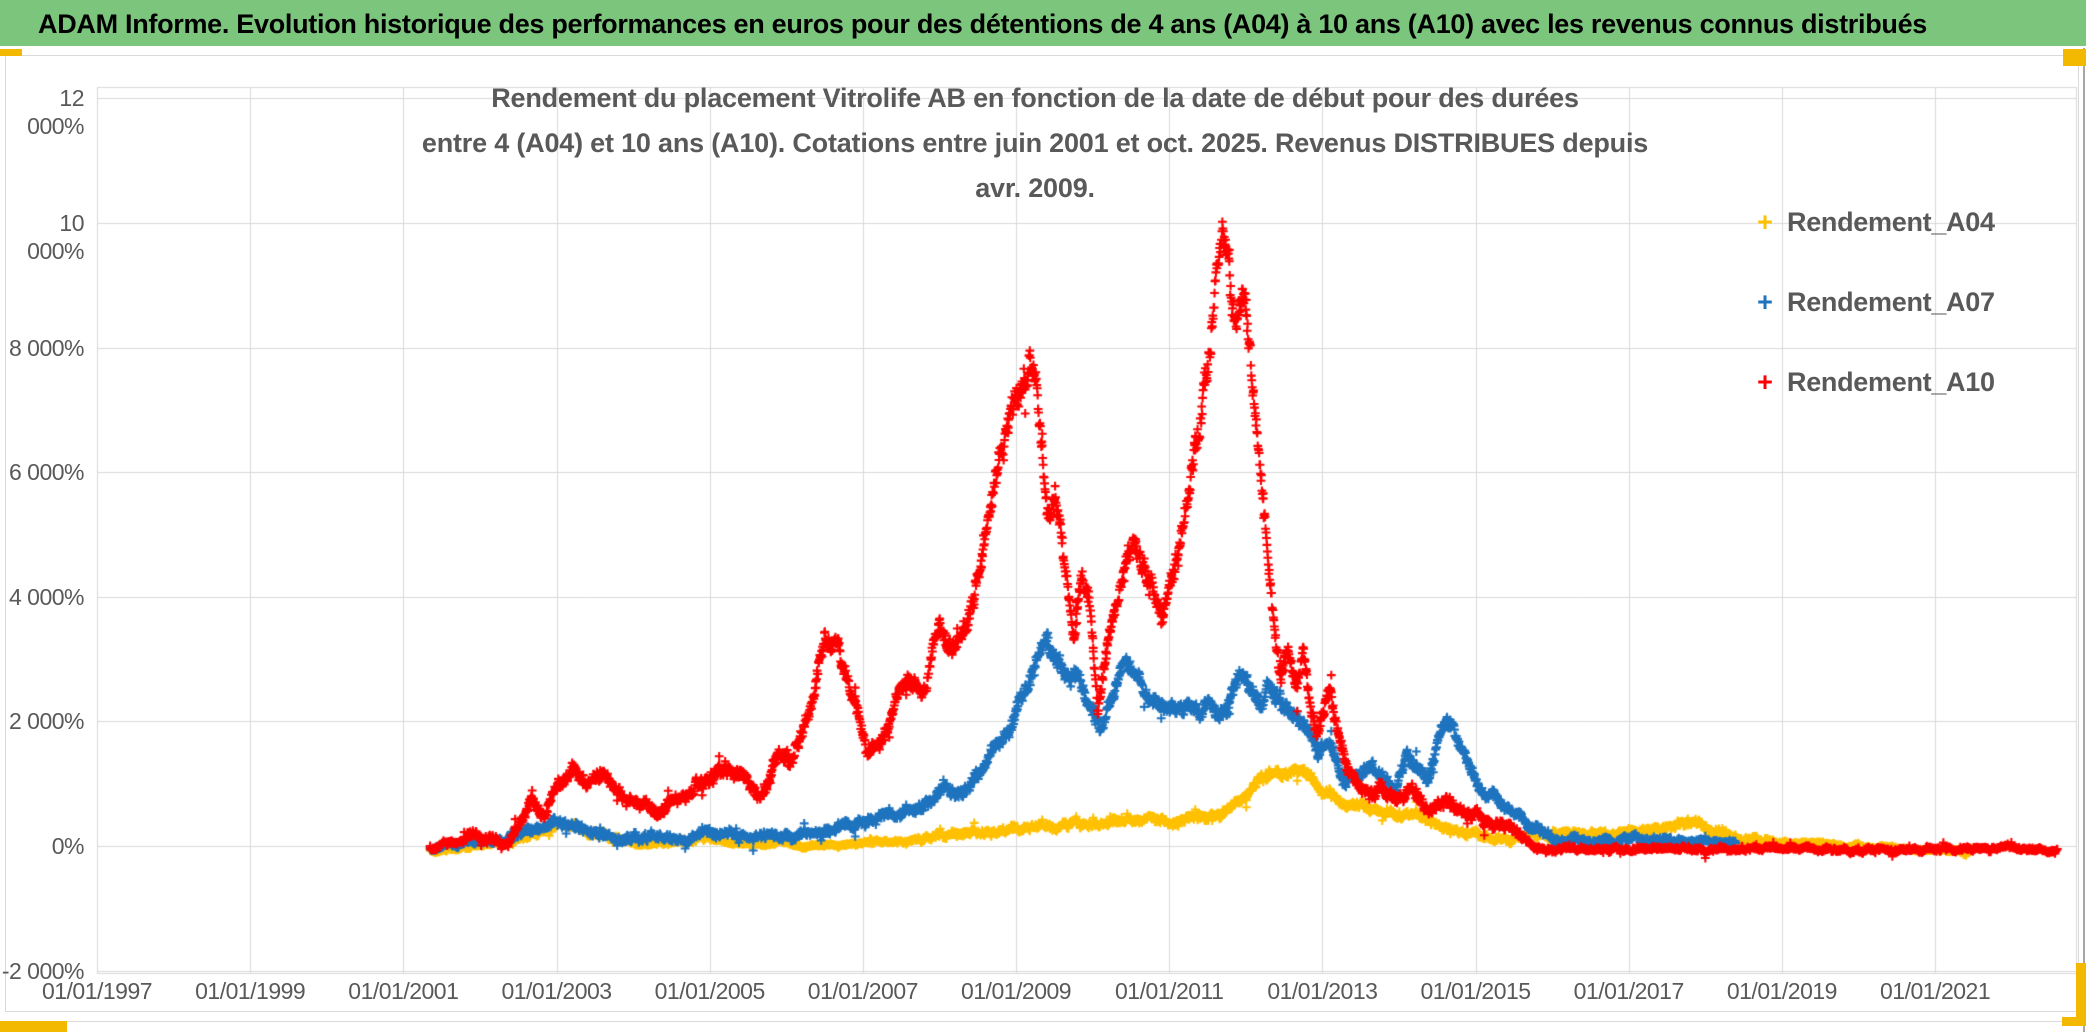  Describe the element at coordinates (556, 991) in the screenshot. I see `x-tick-label: 01/01/2003` at that location.